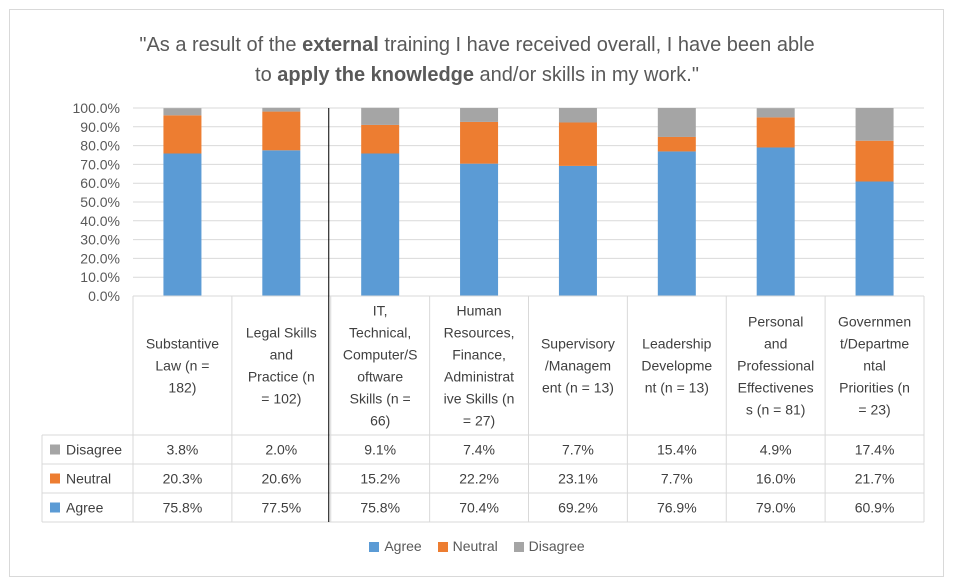  Describe the element at coordinates (874, 366) in the screenshot. I see `category-label: ntal` at that location.